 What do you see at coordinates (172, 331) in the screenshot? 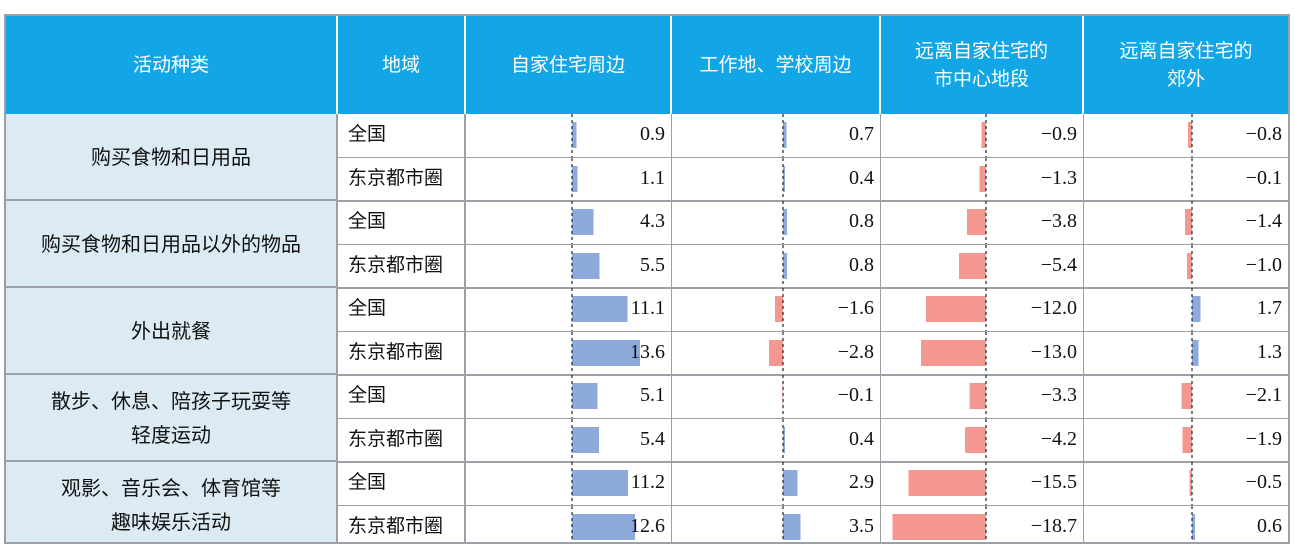
I see `activity-label: 外出就餐` at bounding box center [172, 331].